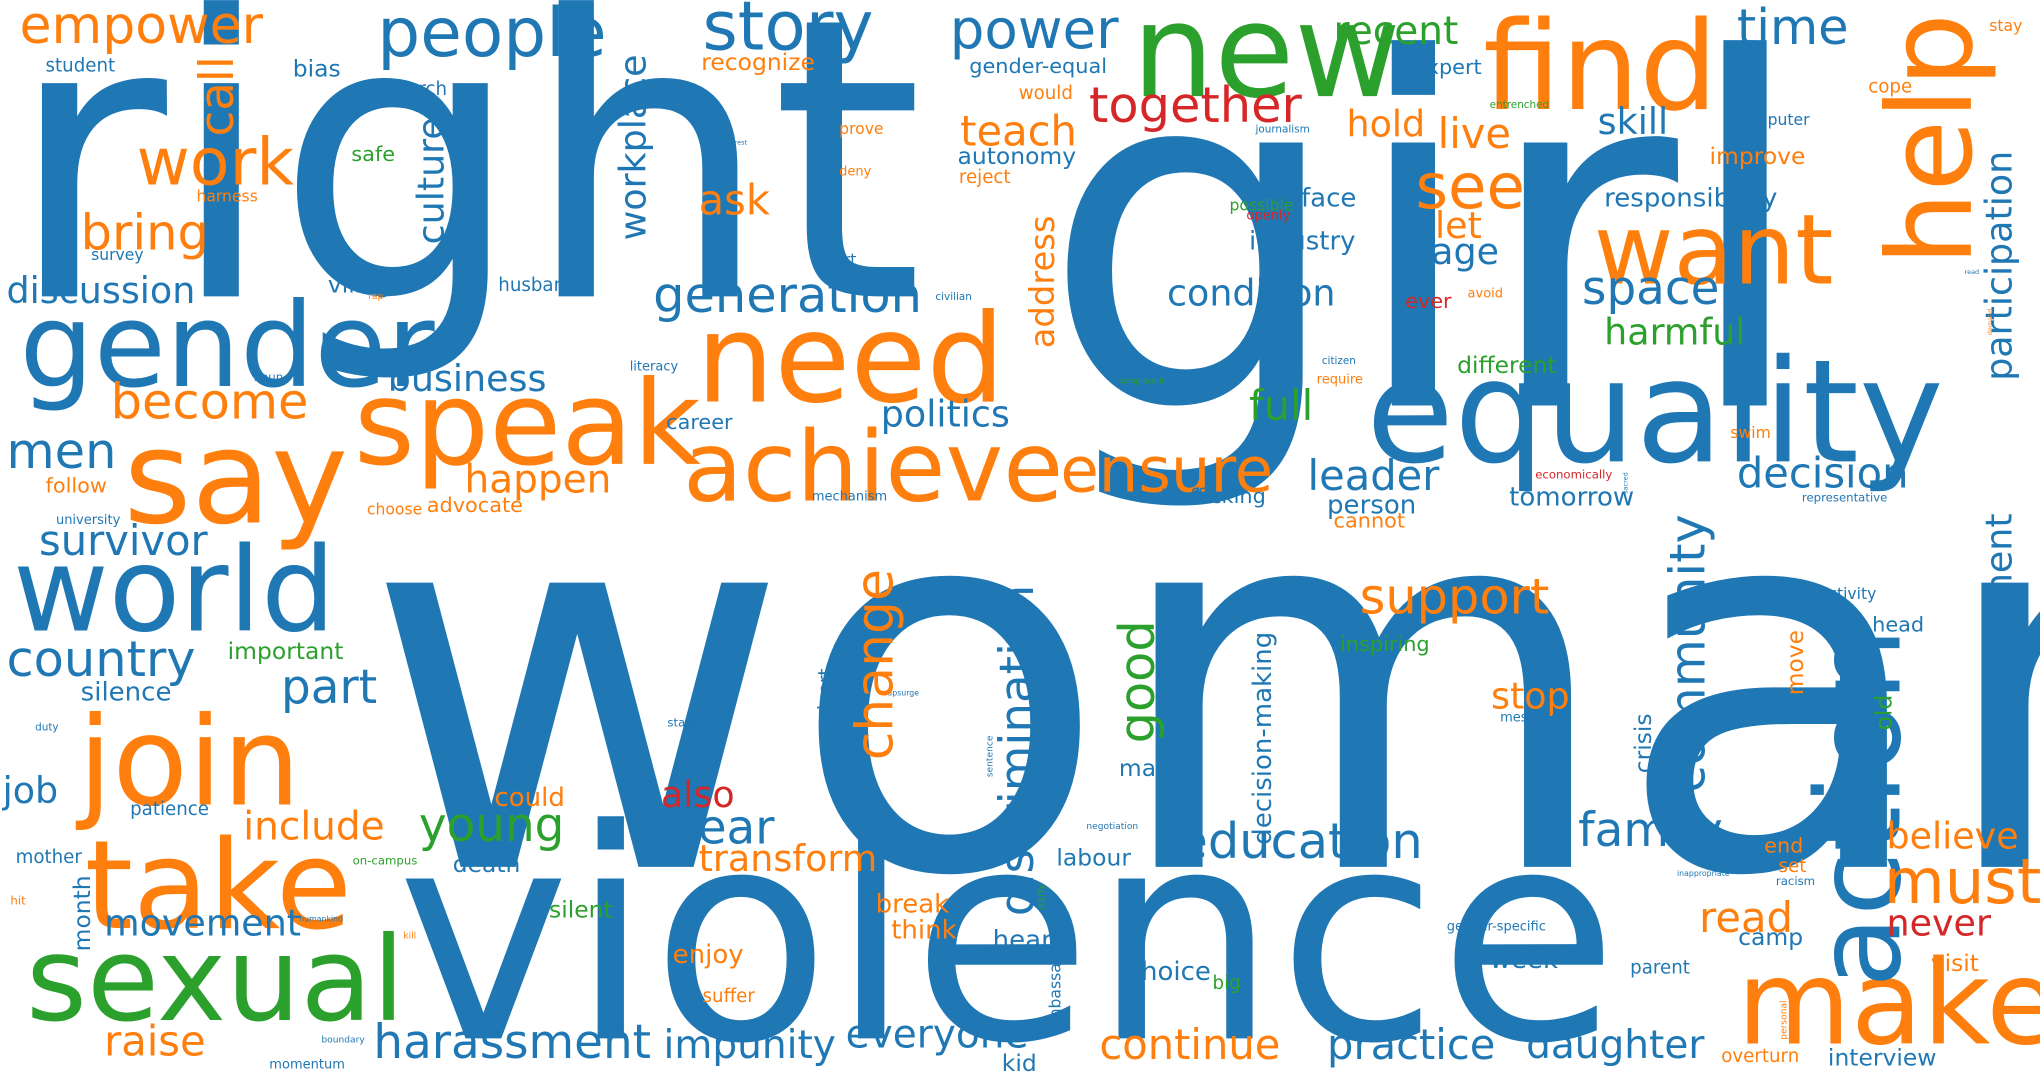  I want to click on word-gender: gender, so click(227, 346).